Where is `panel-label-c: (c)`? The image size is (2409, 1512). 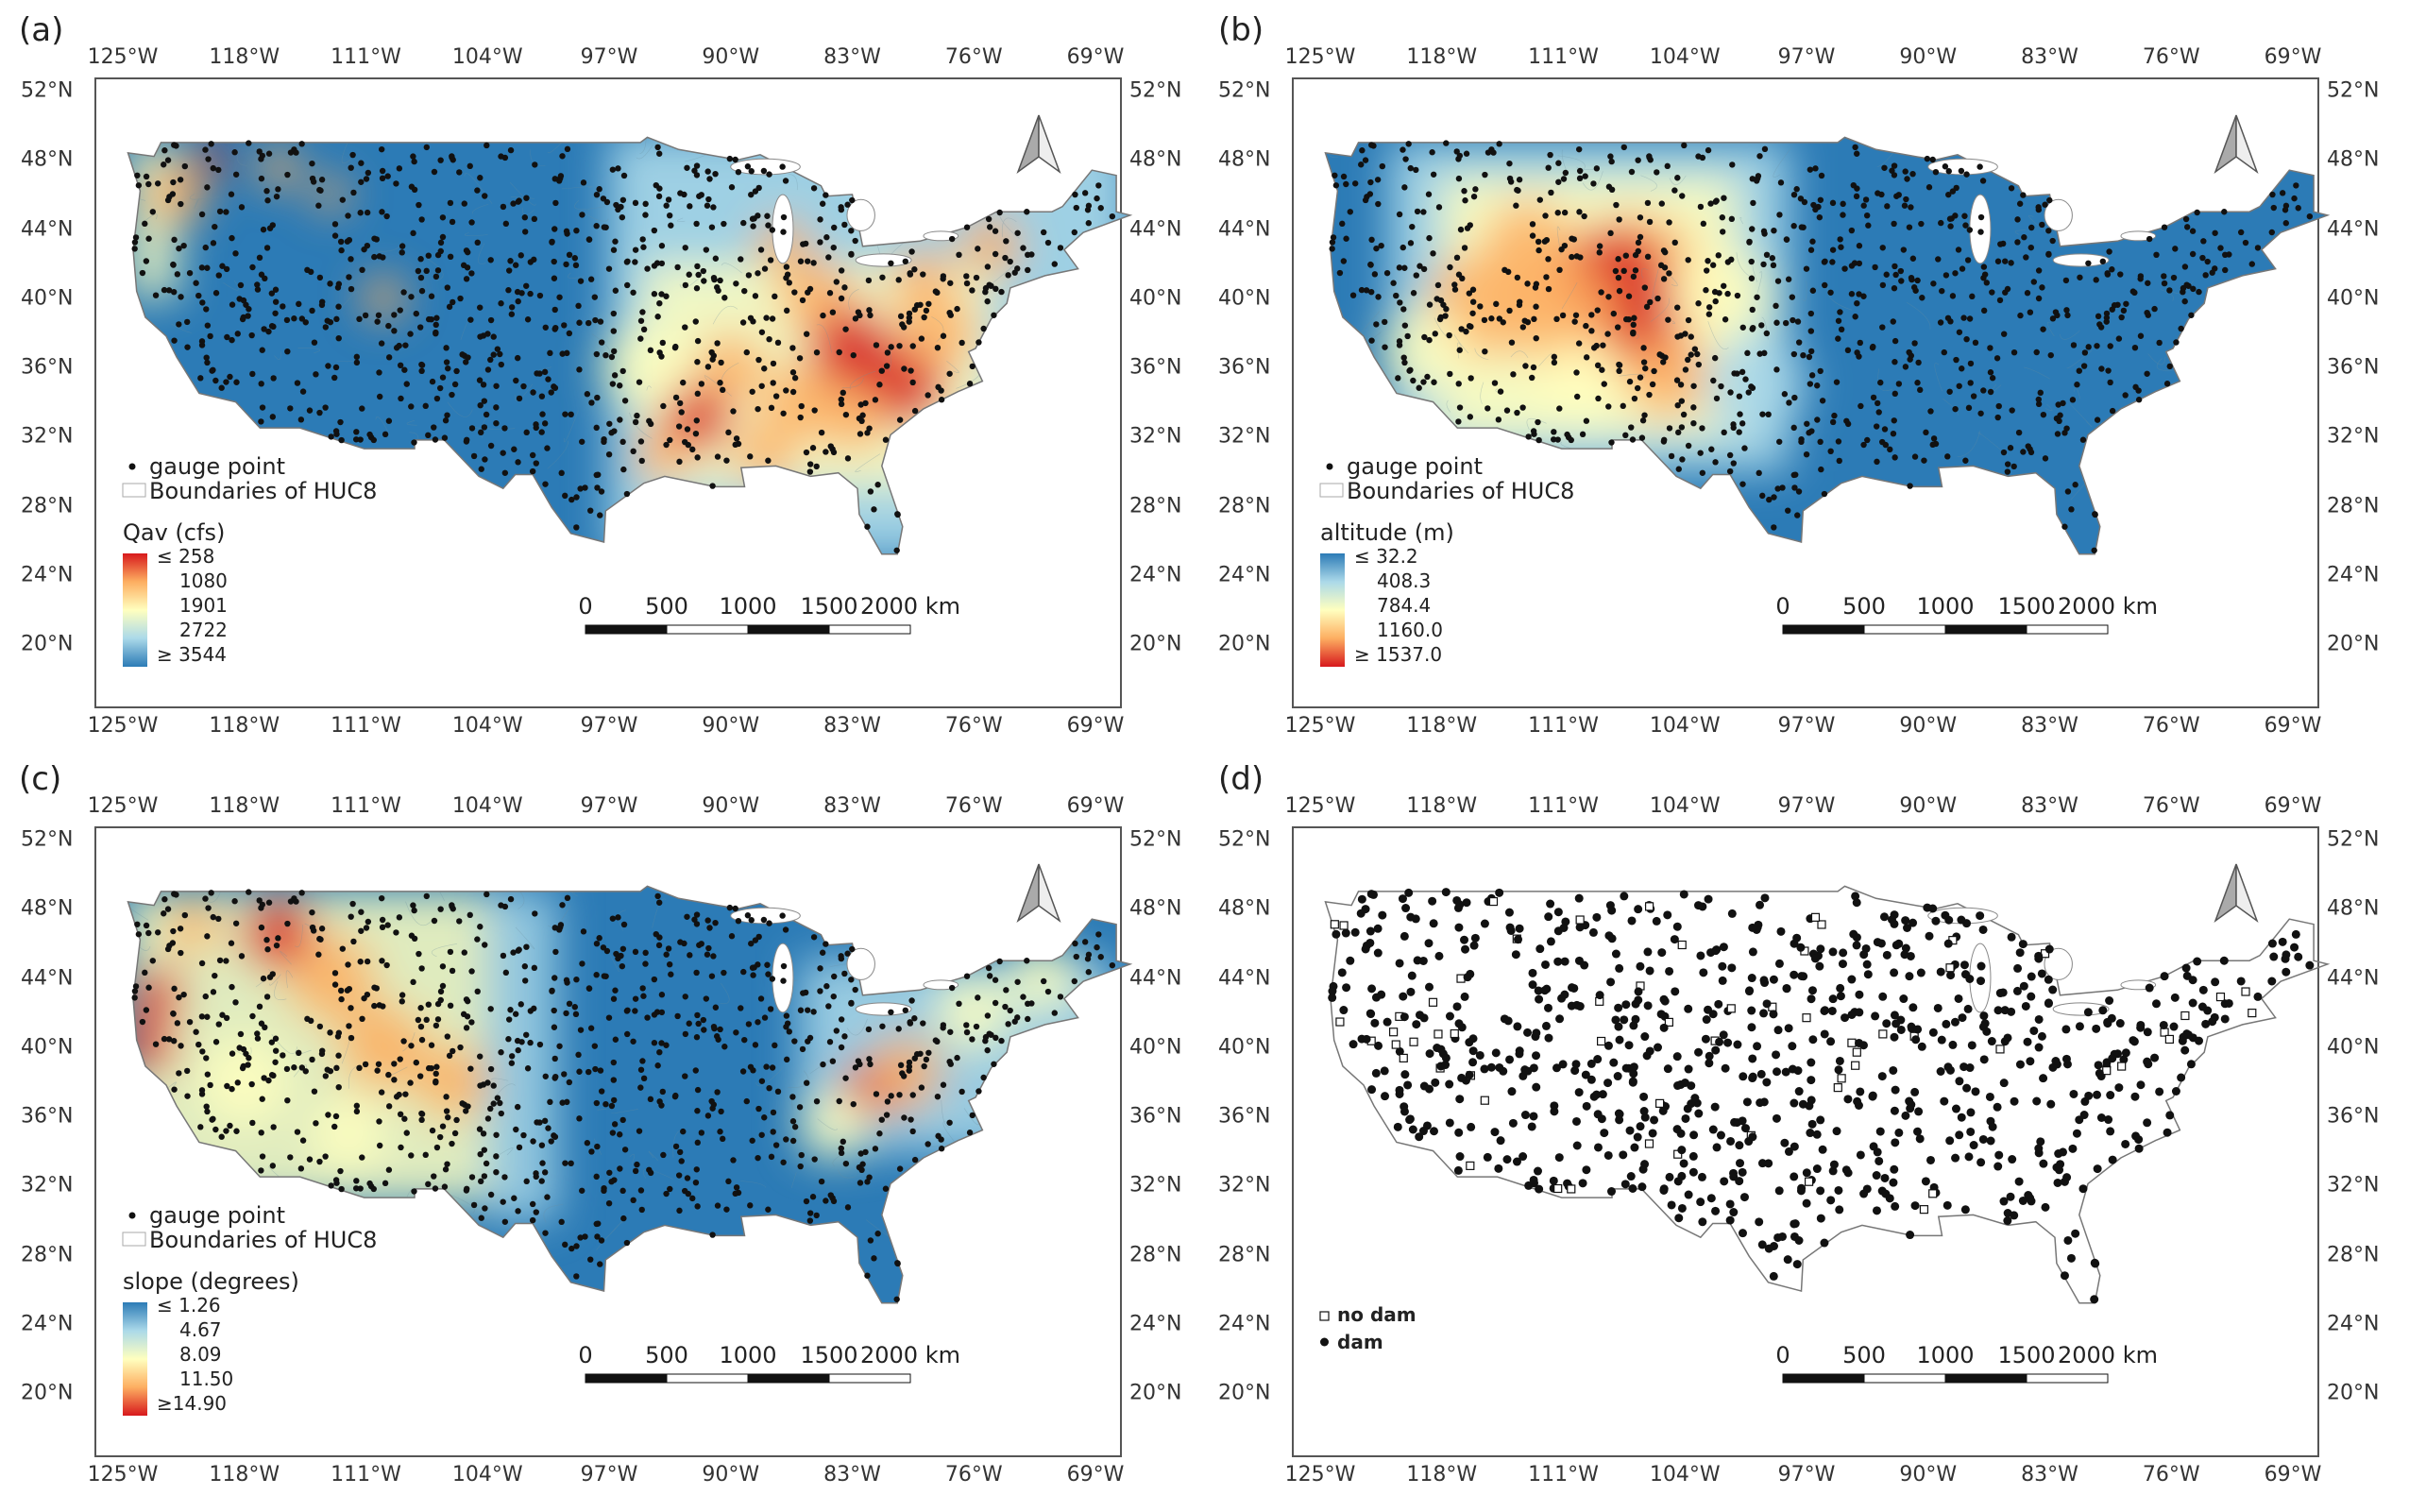 panel-label-c: (c) is located at coordinates (41, 779).